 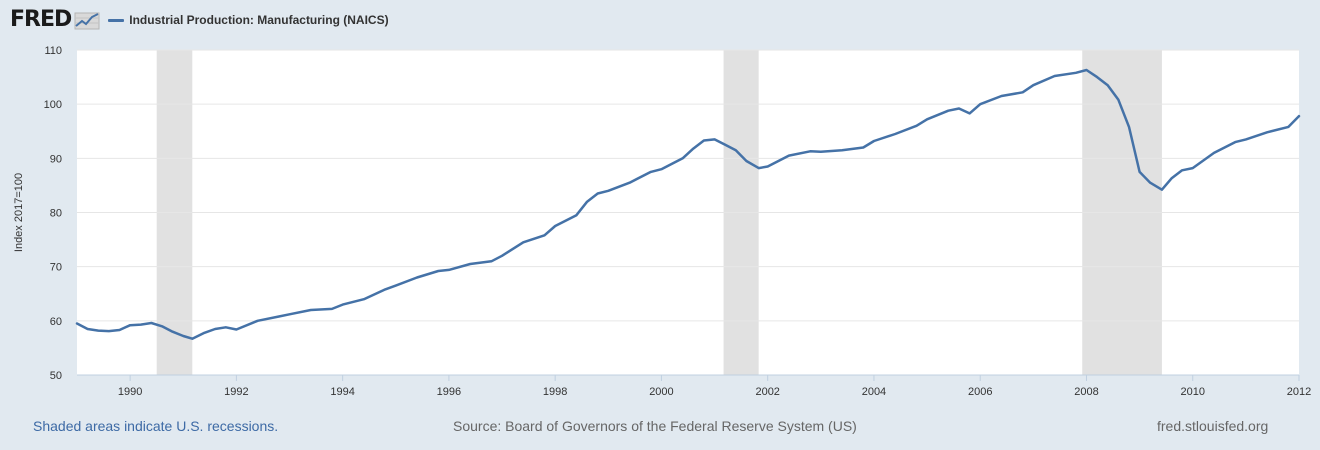 I want to click on fred-logo: FRED, so click(x=41, y=19).